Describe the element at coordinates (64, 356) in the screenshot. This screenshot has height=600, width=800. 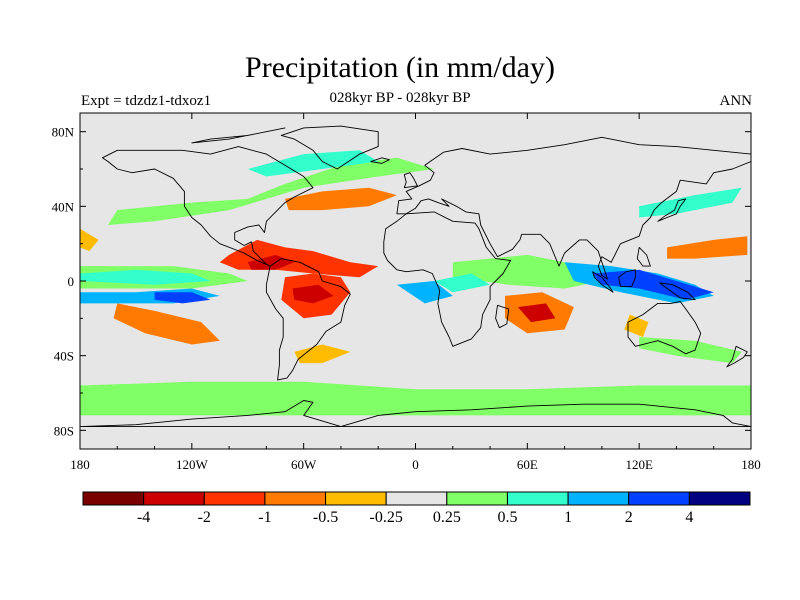
I see `y-tick-label: 40S` at that location.